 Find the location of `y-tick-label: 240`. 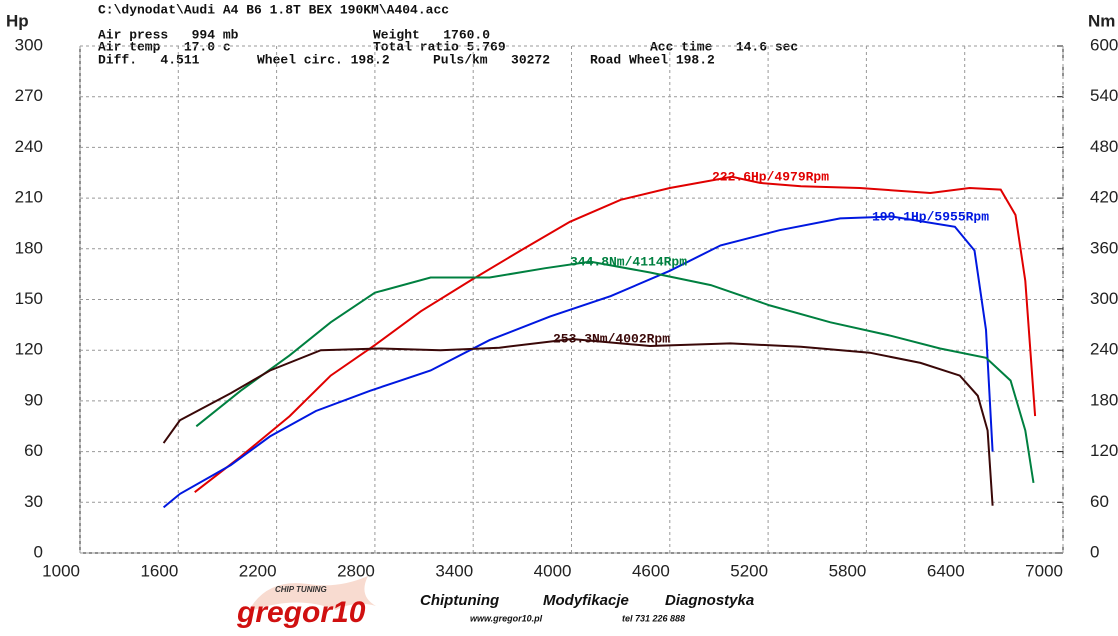

y-tick-label: 240 is located at coordinates (29, 146).